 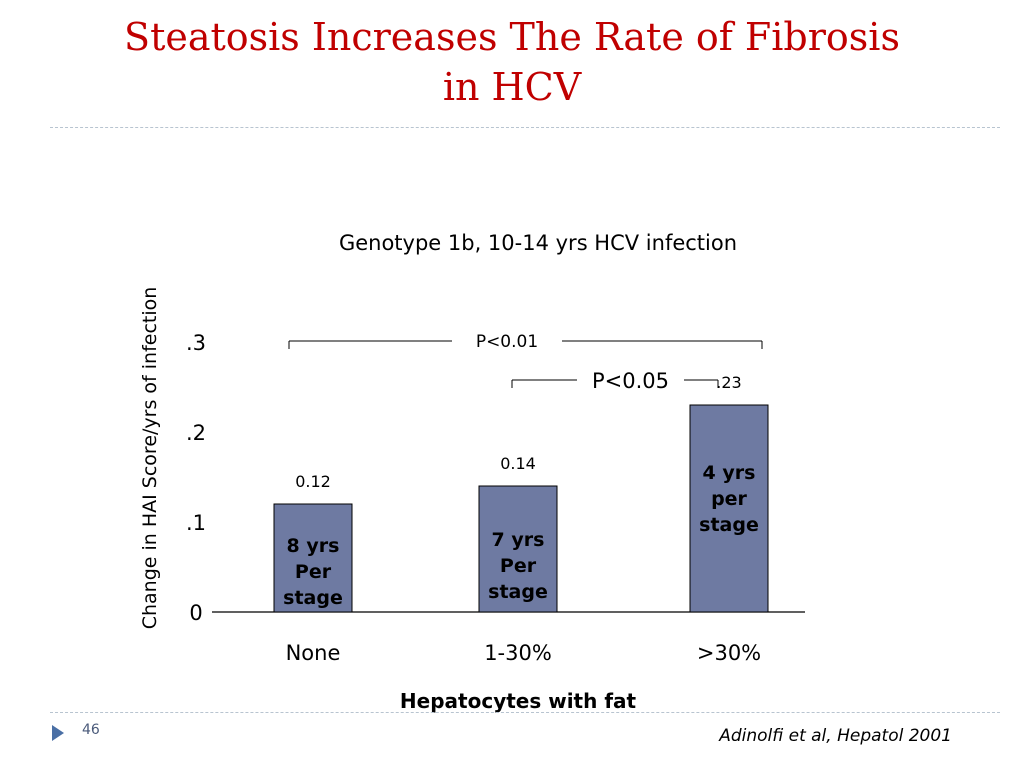 What do you see at coordinates (525, 712) in the screenshot?
I see `footer-divider` at bounding box center [525, 712].